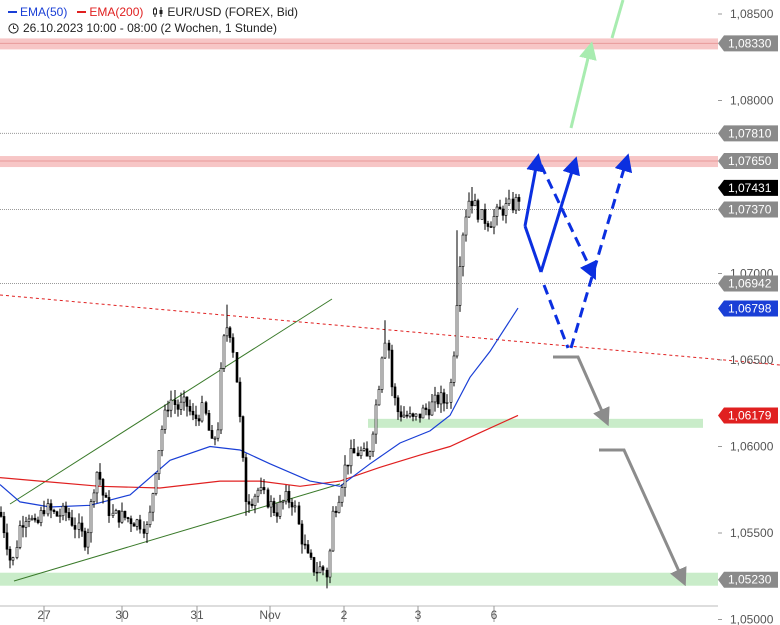 This screenshot has height=625, width=780. I want to click on legend-ema50-label: EMA(50), so click(44, 12).